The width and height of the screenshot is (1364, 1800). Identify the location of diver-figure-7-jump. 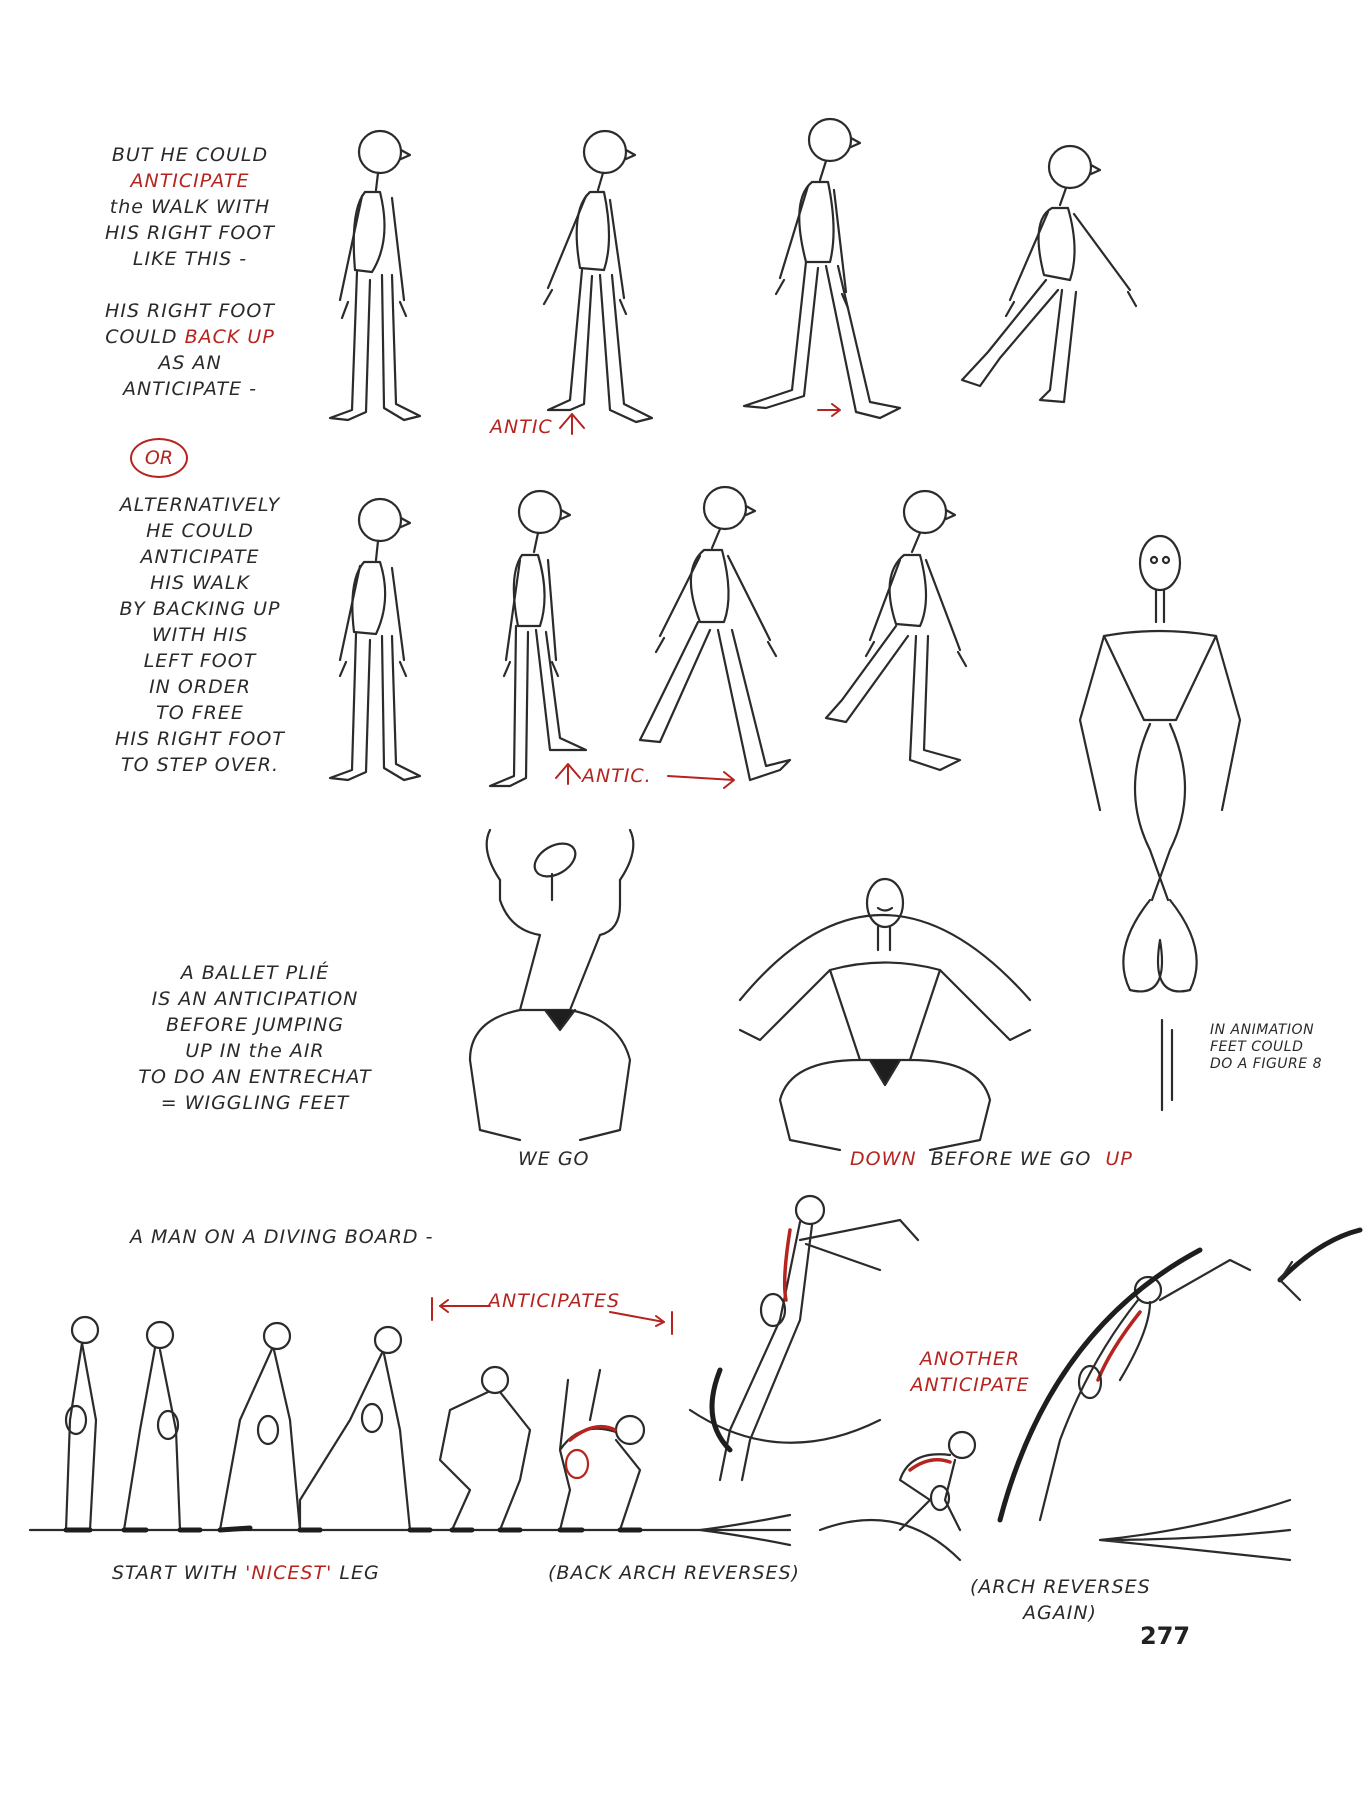
(804, 1338).